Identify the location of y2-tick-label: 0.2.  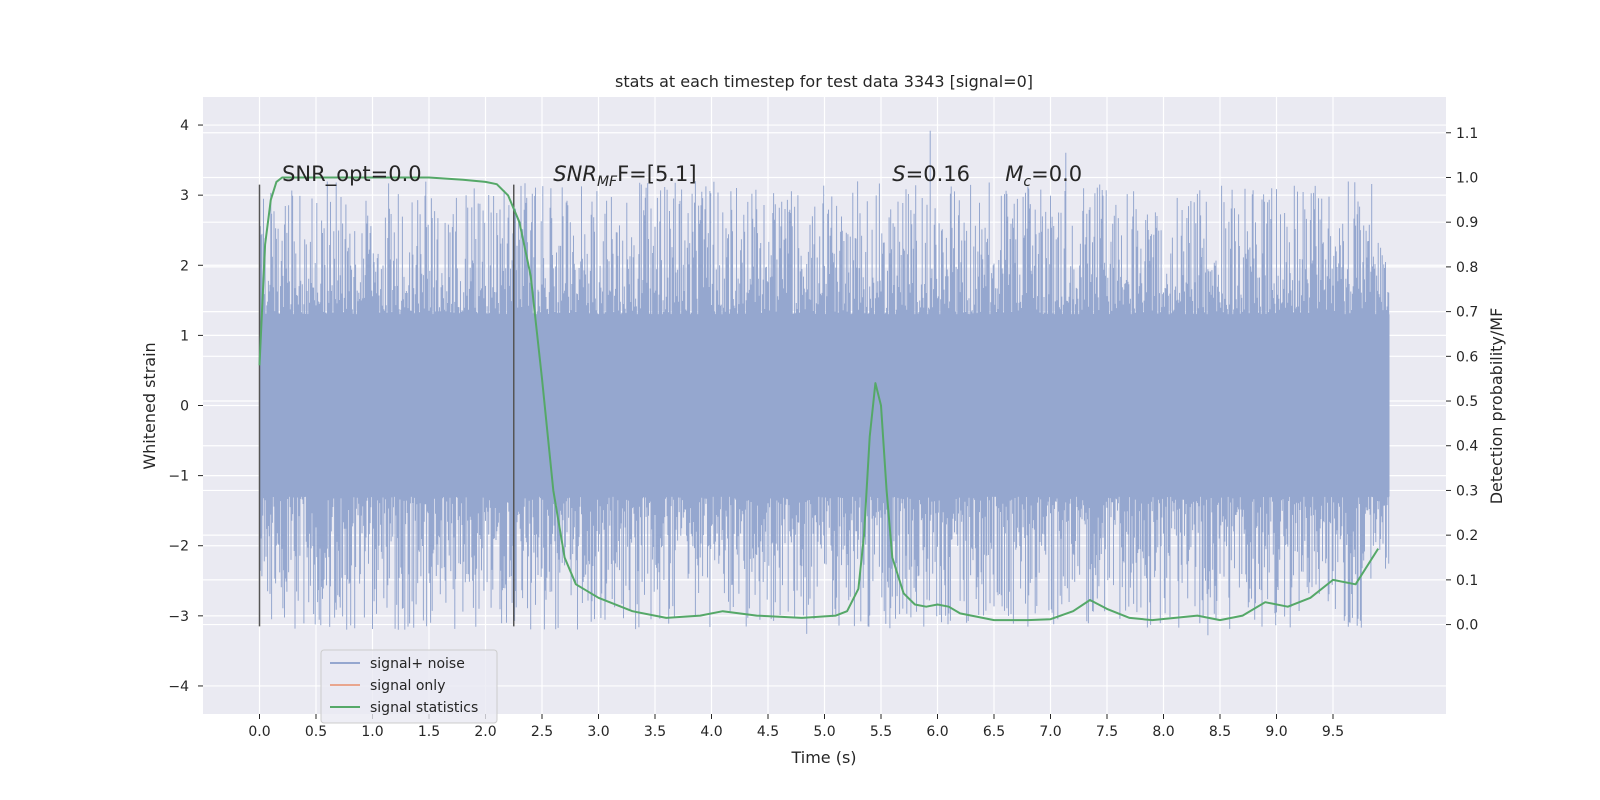
(1467, 536).